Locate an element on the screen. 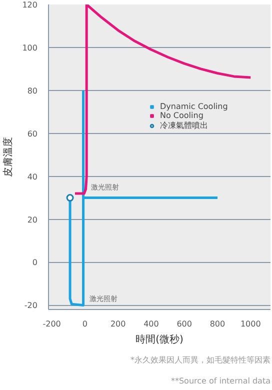 The image size is (272, 390). y-tick-label: 120 is located at coordinates (30, 5).